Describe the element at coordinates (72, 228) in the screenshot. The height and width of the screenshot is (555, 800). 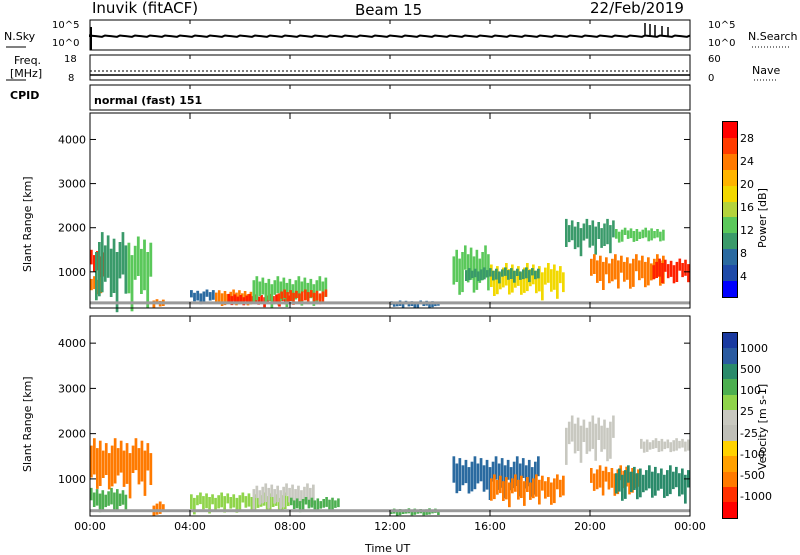
I see `power-ytick-label: 2000` at that location.